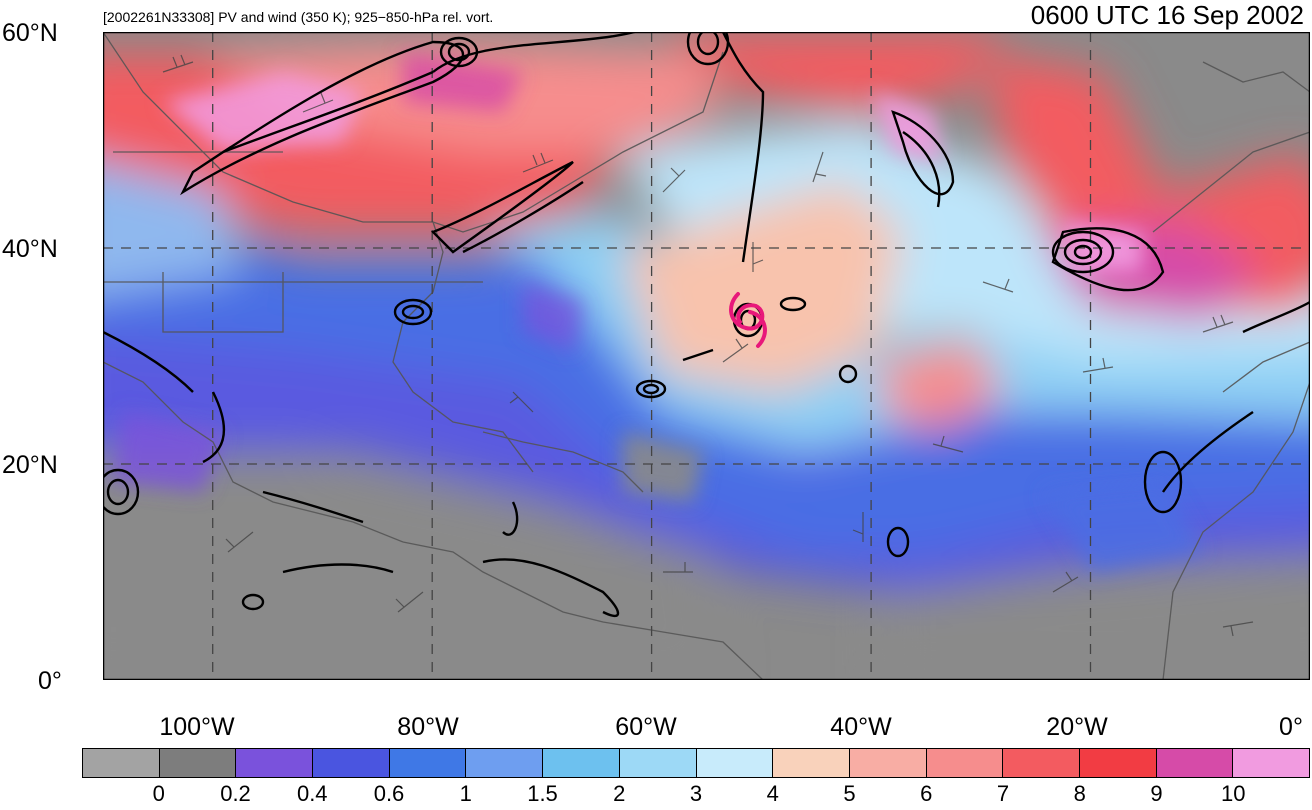  Describe the element at coordinates (748, 320) in the screenshot. I see `tropical-cyclone-icon` at that location.